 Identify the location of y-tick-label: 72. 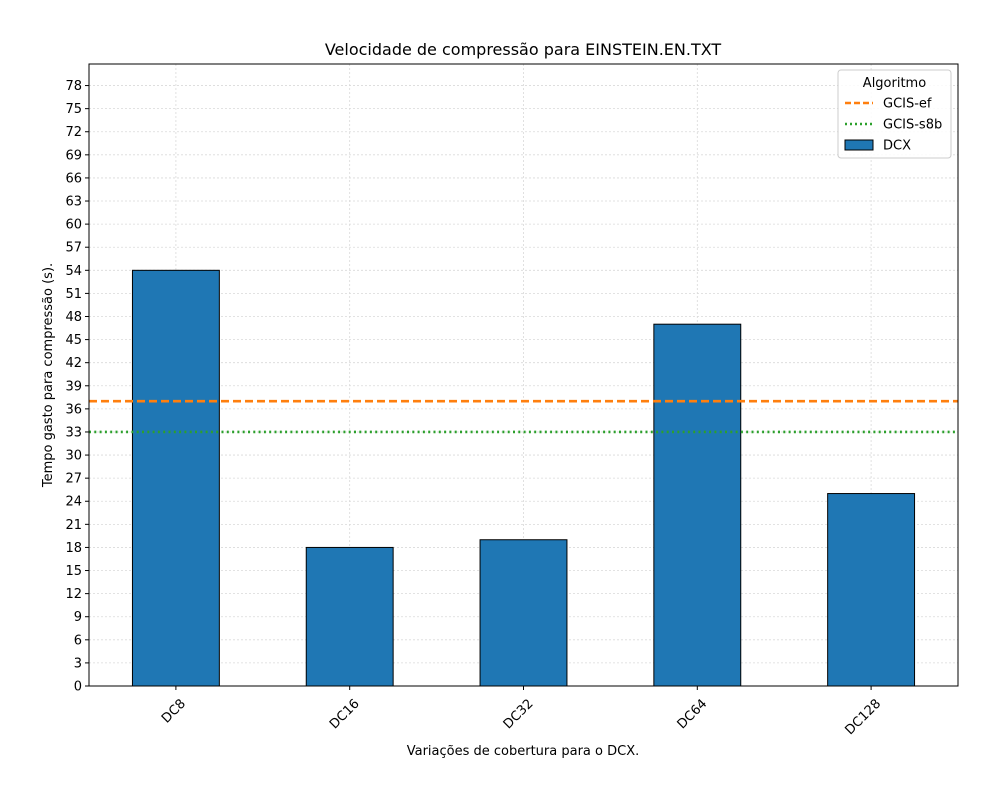
(73, 132).